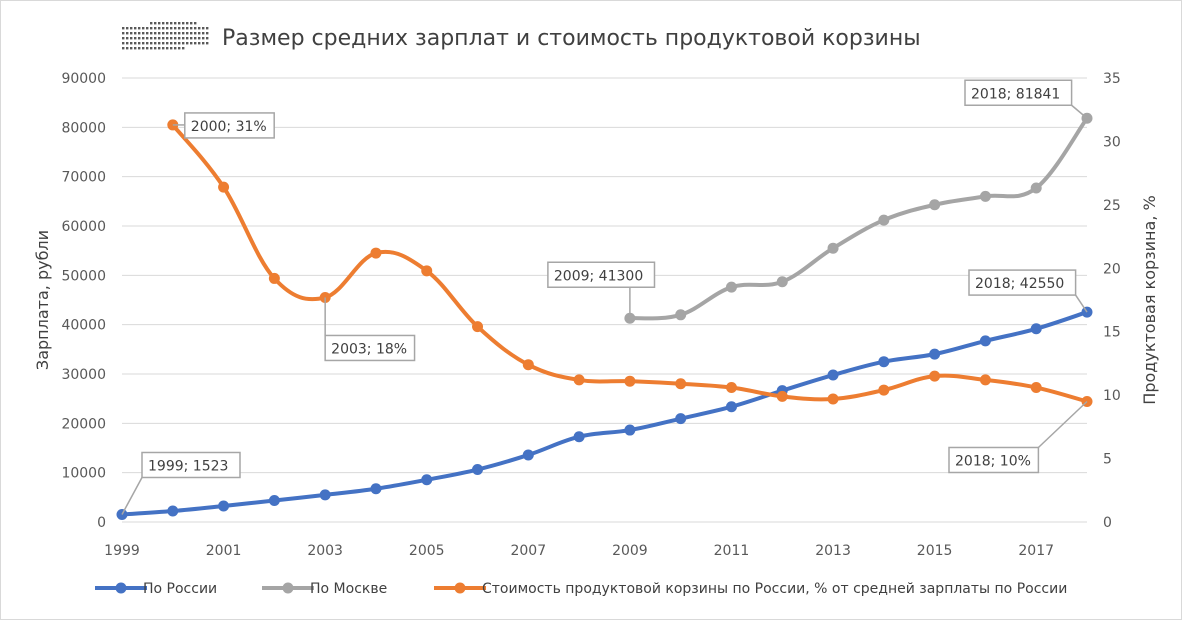  I want to click on x-axis-ticks: 1999 2001 2003 2005 2007 2009 2011 2013 2015 2017, so click(579, 551).